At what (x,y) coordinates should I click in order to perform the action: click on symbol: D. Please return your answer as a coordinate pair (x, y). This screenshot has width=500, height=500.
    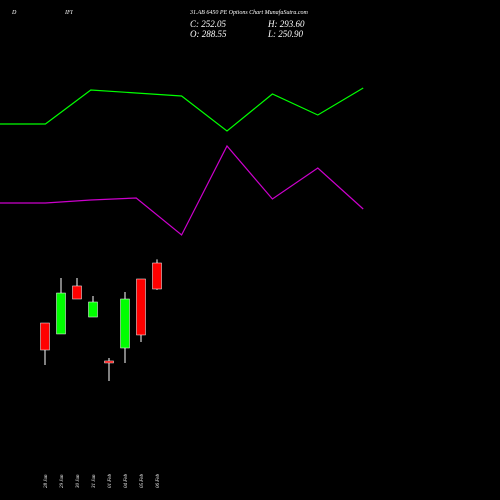
    Looking at the image, I should click on (14, 13).